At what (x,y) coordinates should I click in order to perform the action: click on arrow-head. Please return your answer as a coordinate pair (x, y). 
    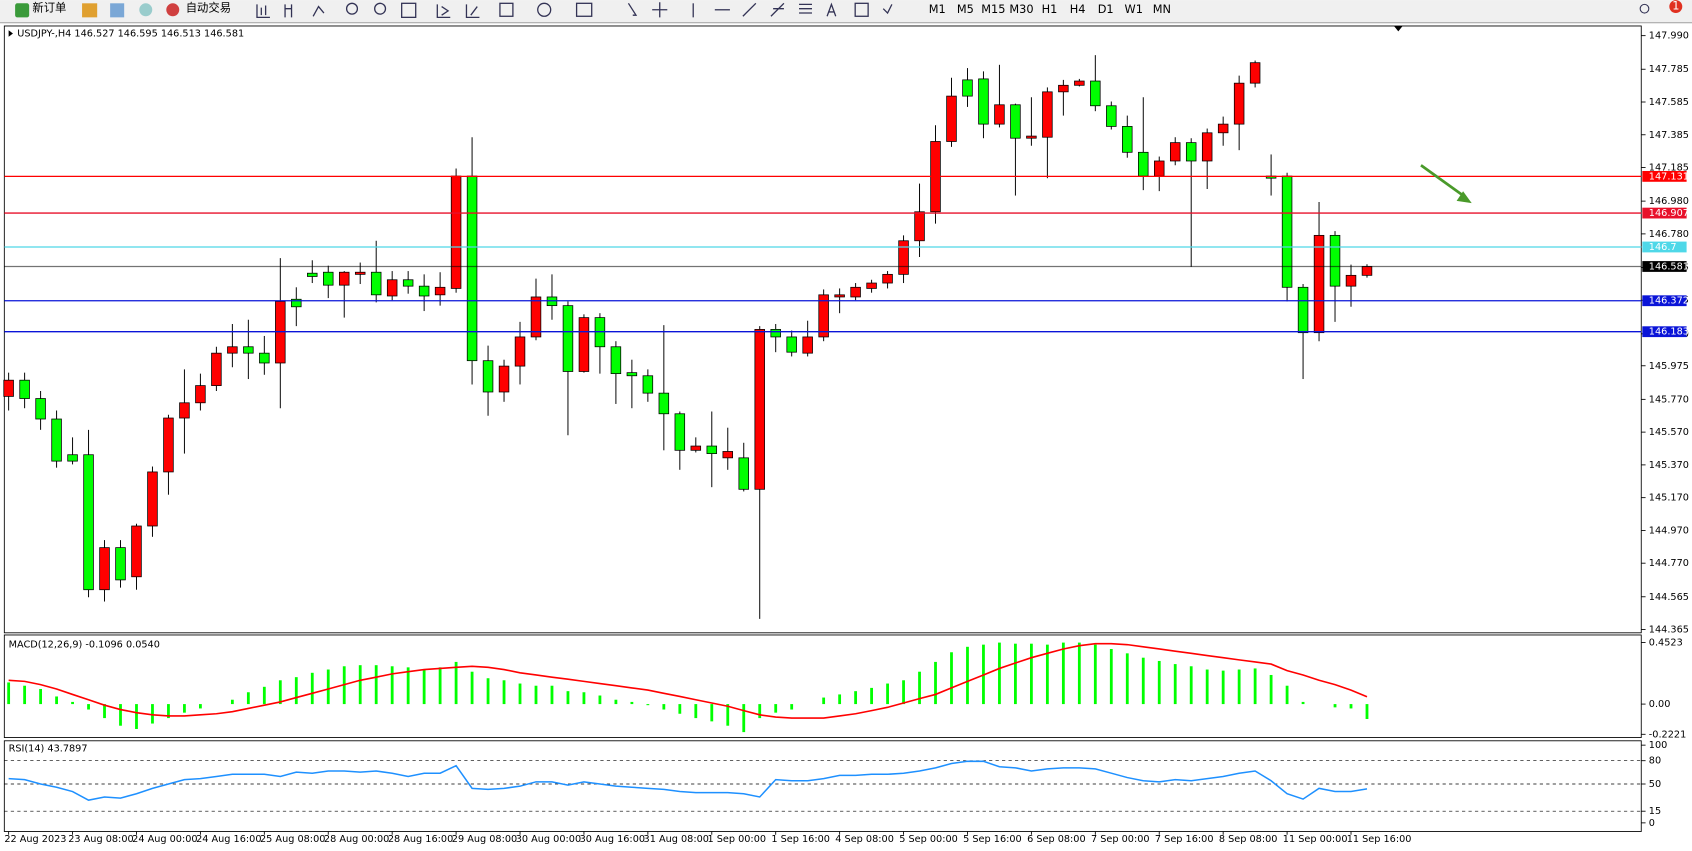
    Looking at the image, I should click on (1464, 197).